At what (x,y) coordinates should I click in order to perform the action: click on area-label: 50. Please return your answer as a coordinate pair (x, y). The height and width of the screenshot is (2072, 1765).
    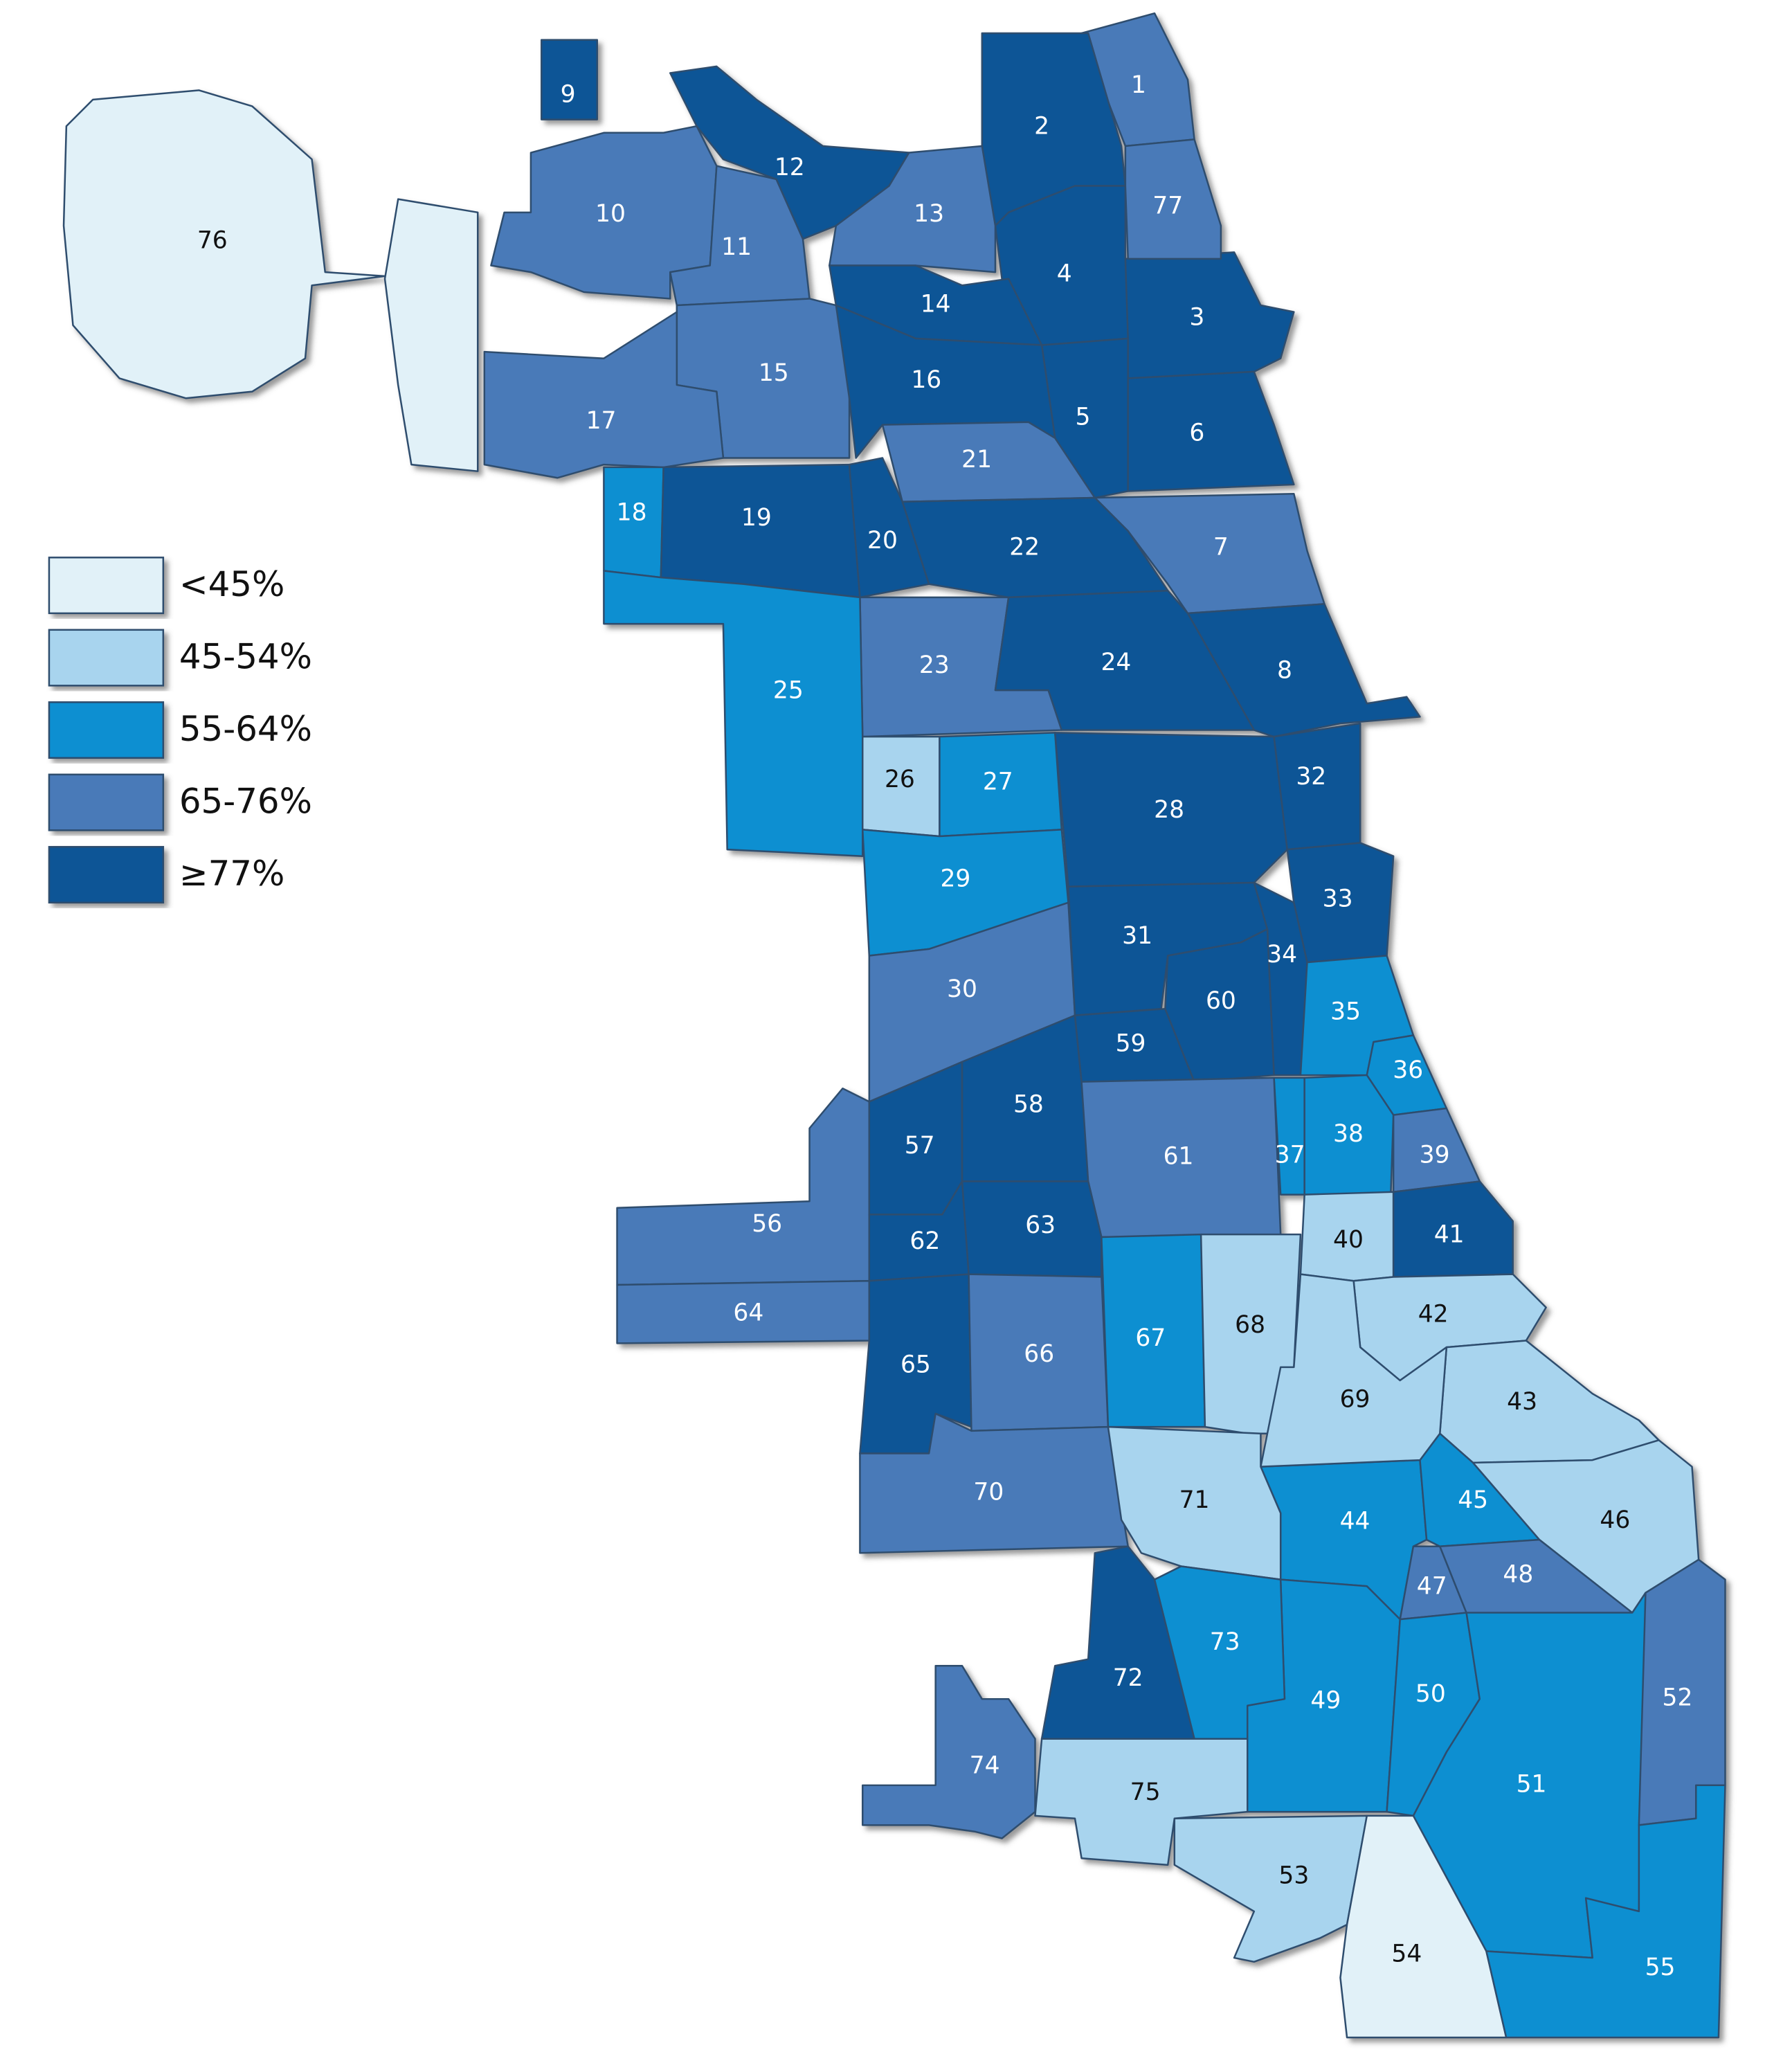
    Looking at the image, I should click on (1430, 1694).